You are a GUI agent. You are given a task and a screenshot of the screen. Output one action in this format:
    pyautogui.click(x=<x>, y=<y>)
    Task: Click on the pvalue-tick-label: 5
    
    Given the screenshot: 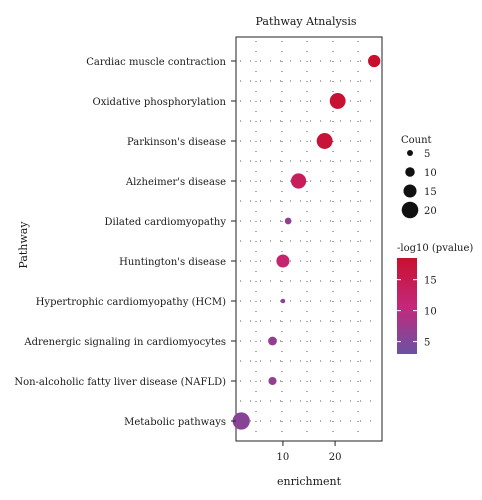 What is the action you would take?
    pyautogui.click(x=427, y=343)
    